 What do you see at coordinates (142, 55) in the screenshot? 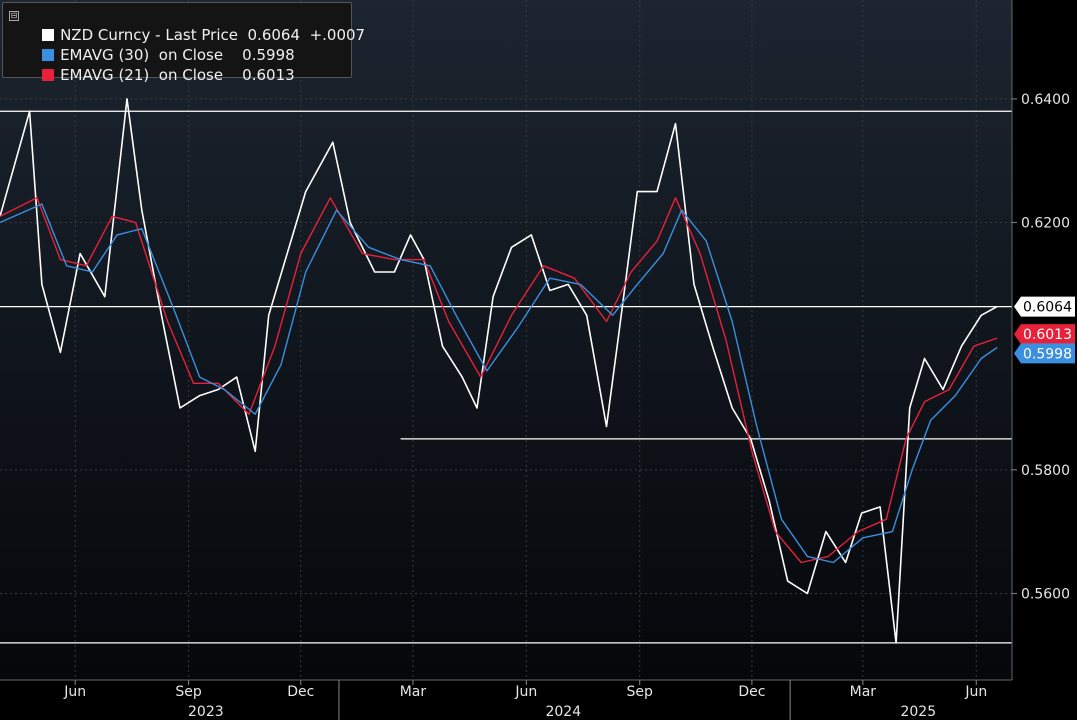
I see `legend-label: EMAVG (30) on Close` at bounding box center [142, 55].